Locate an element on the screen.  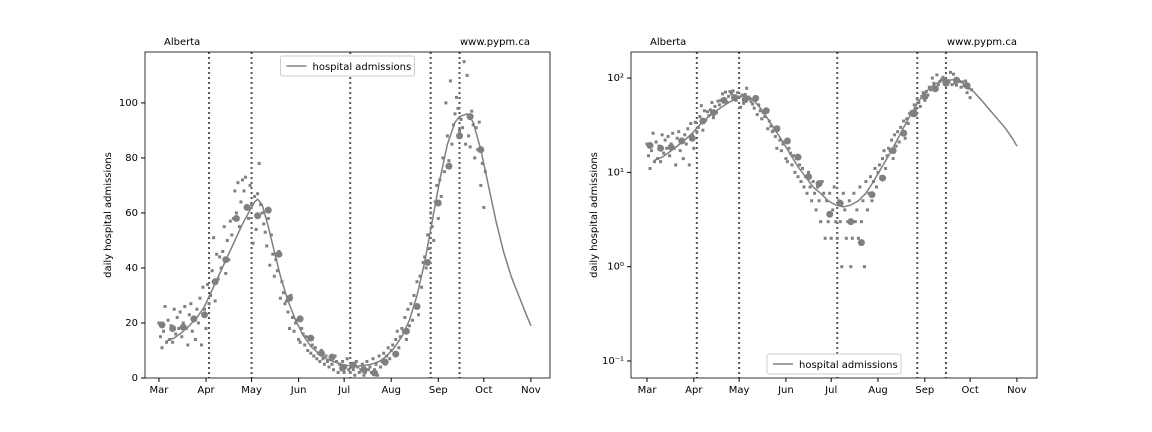
x-tick-label: Oct is located at coordinates (483, 390).